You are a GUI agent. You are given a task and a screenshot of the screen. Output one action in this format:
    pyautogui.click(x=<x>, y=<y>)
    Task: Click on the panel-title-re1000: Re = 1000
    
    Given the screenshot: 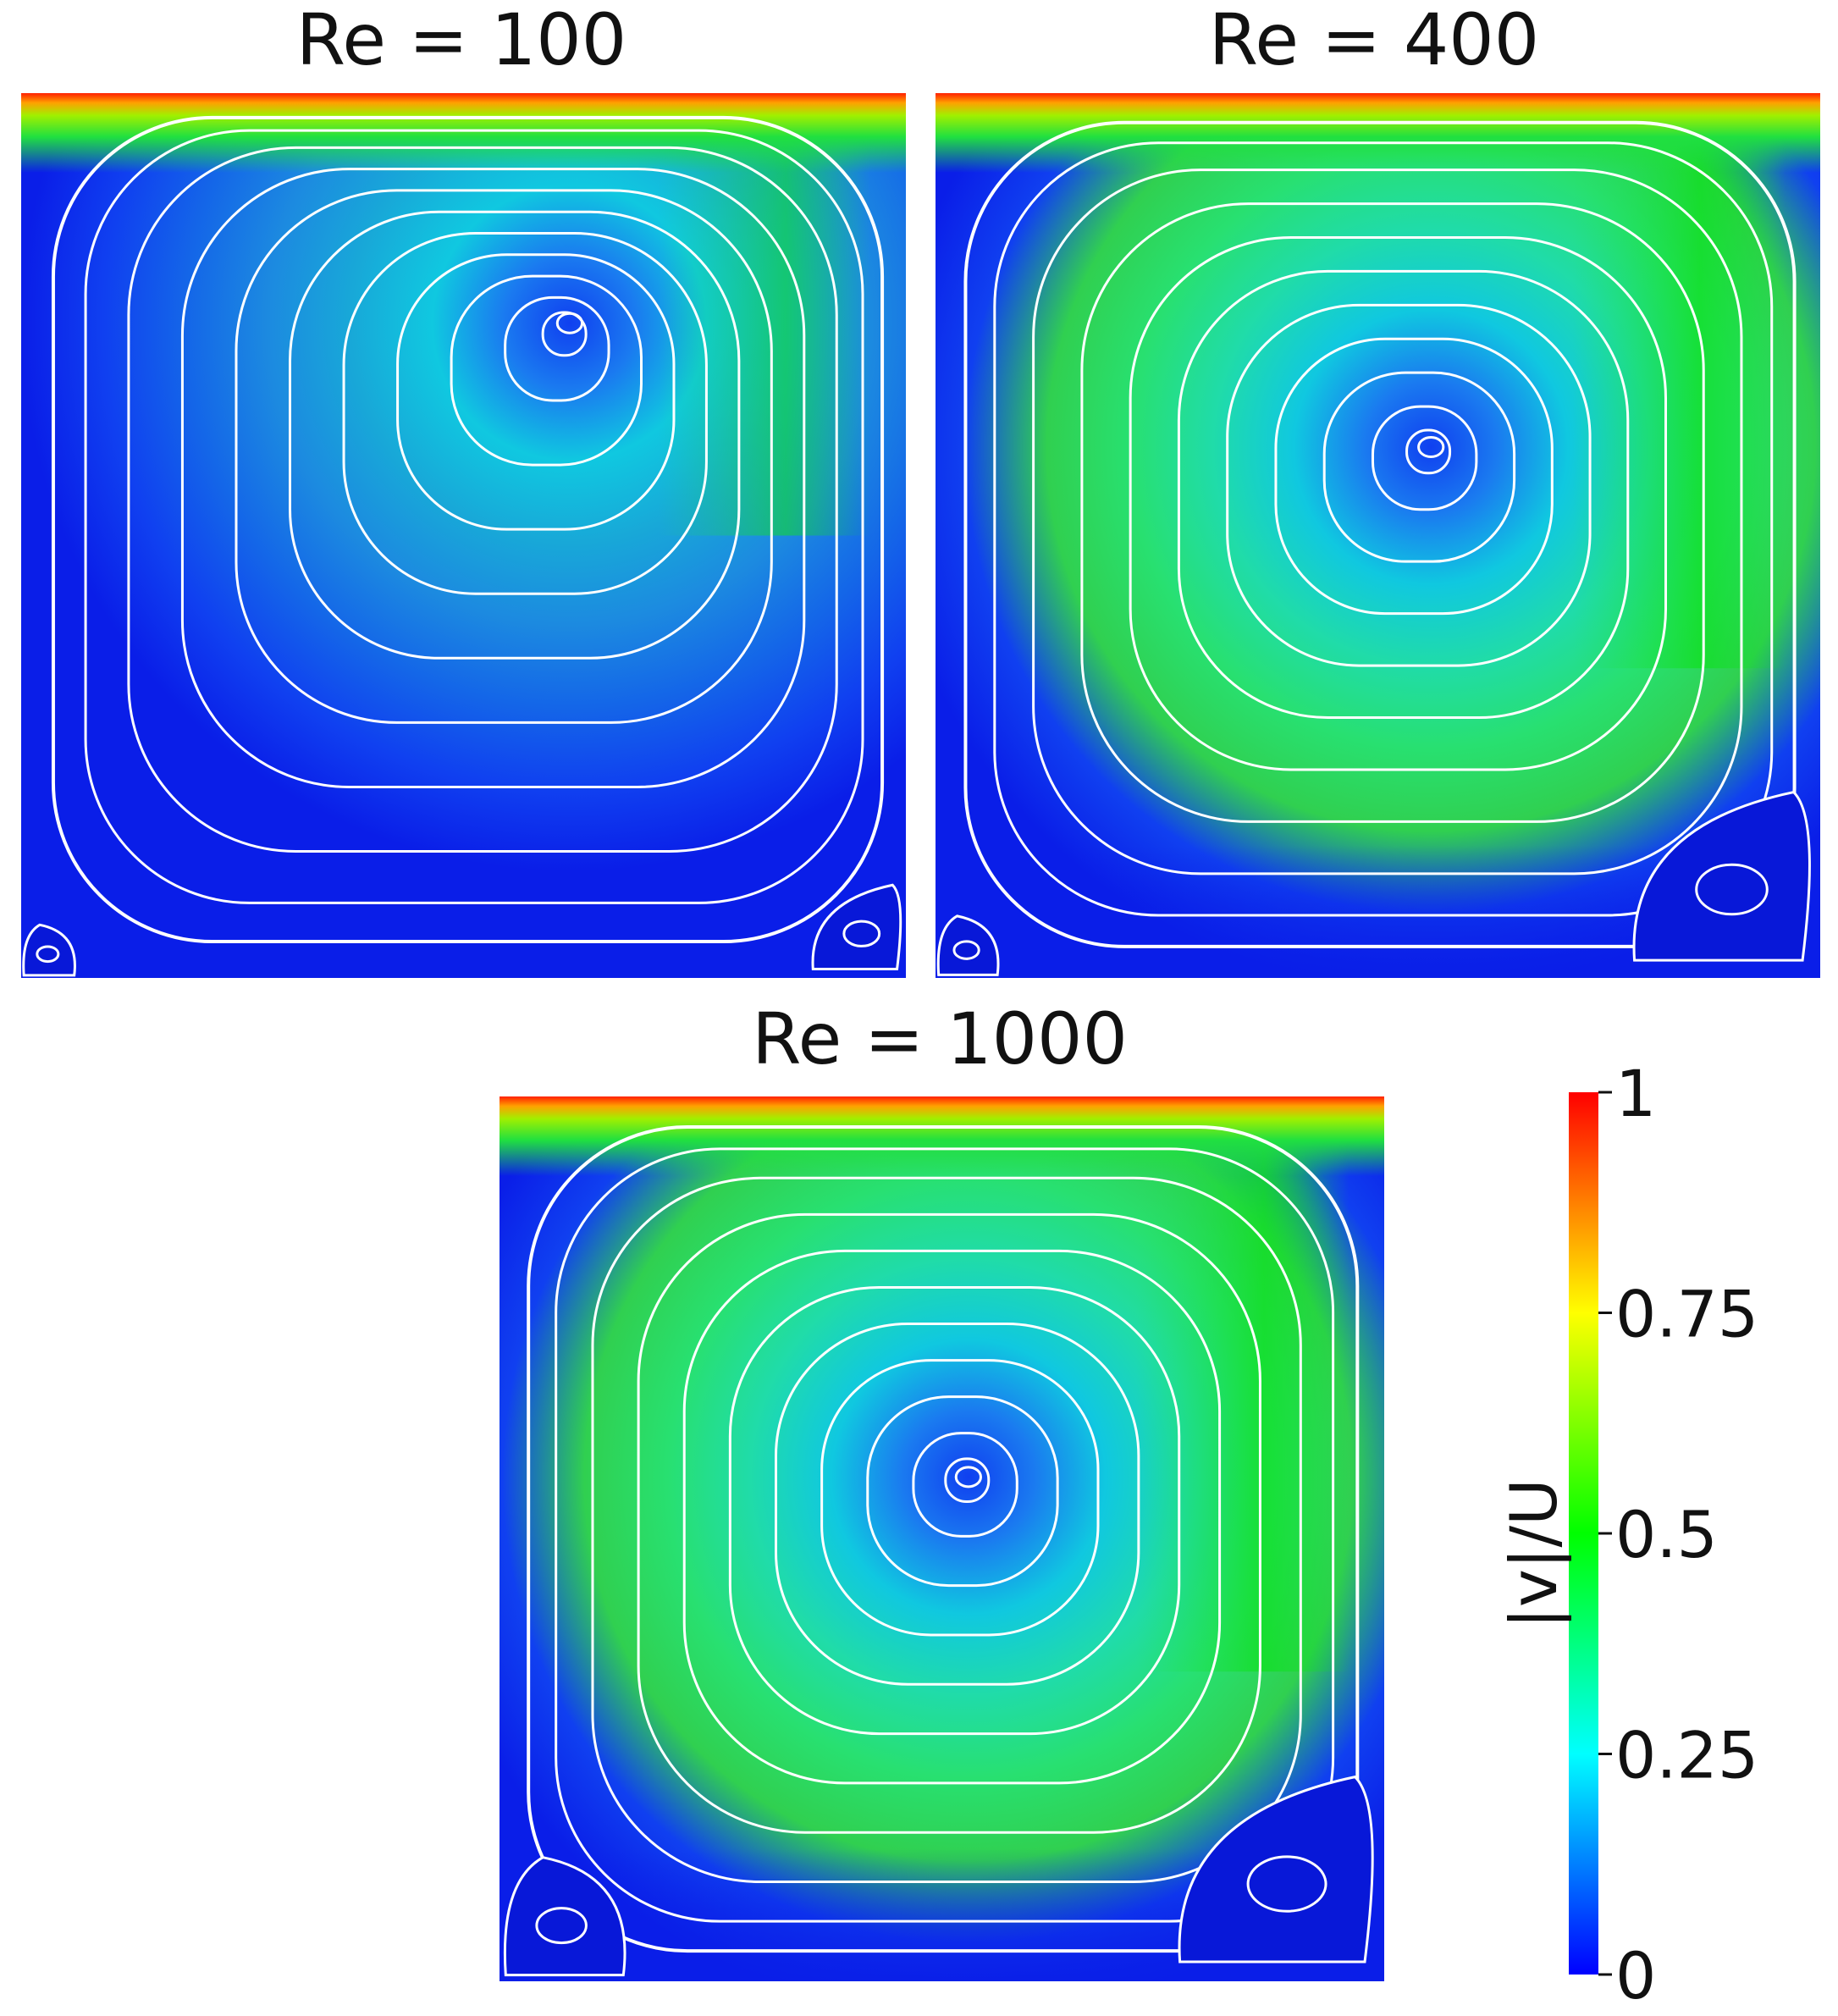 What is the action you would take?
    pyautogui.click(x=940, y=1038)
    